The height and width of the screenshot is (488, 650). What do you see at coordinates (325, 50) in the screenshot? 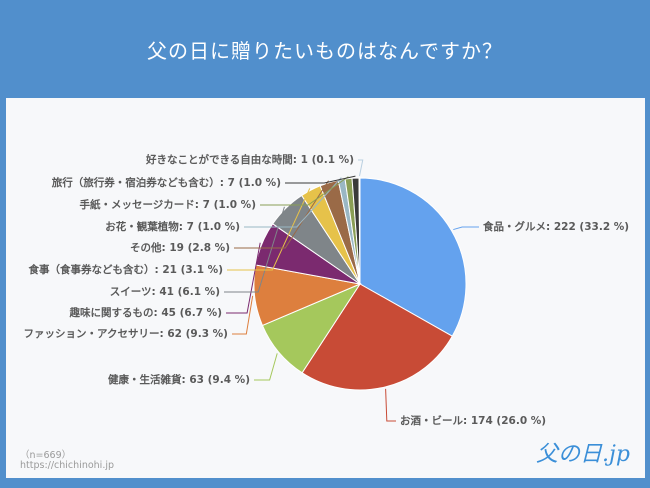
I see `page-title: 父の日に贈りたいものはなんですか？` at bounding box center [325, 50].